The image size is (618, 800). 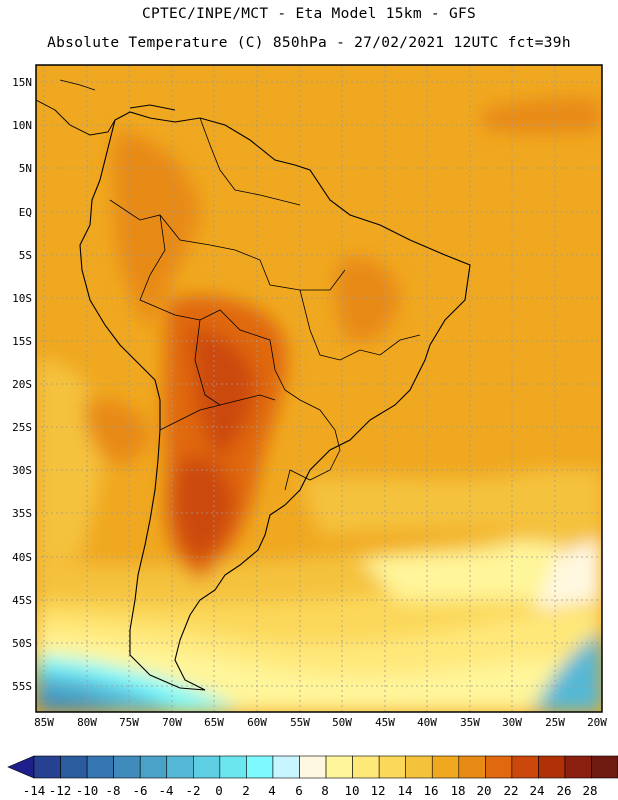 What do you see at coordinates (87, 790) in the screenshot?
I see `colorbar-label: -10` at bounding box center [87, 790].